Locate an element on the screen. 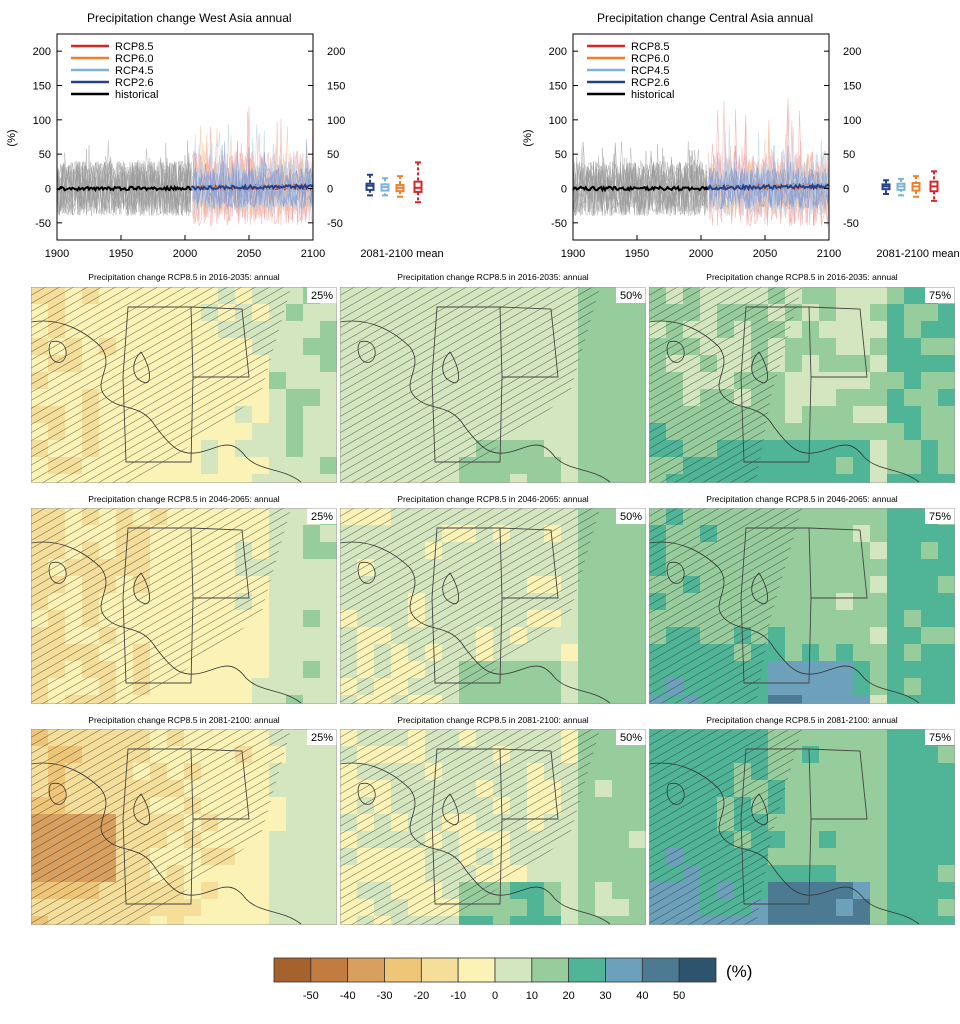  boxplot-rcp60 is located at coordinates (400, 186).